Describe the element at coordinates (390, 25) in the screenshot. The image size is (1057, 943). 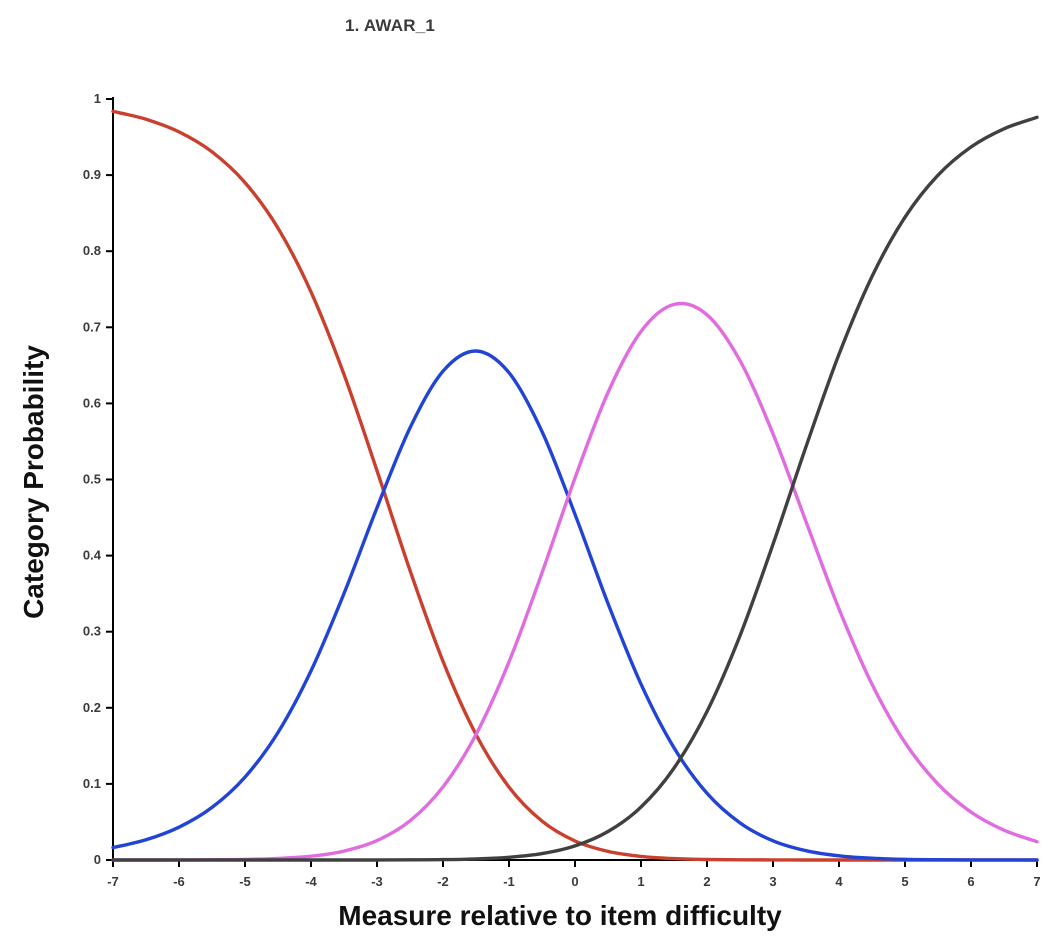
I see `chart-title: 1. AWAR_1` at that location.